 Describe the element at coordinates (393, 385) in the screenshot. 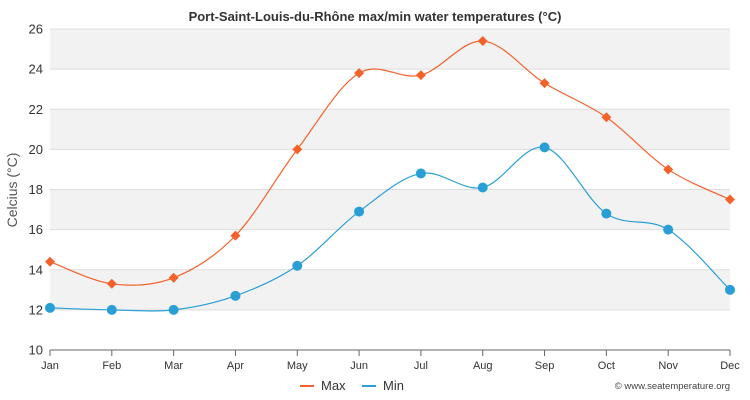

I see `legend-label-min: Min` at that location.